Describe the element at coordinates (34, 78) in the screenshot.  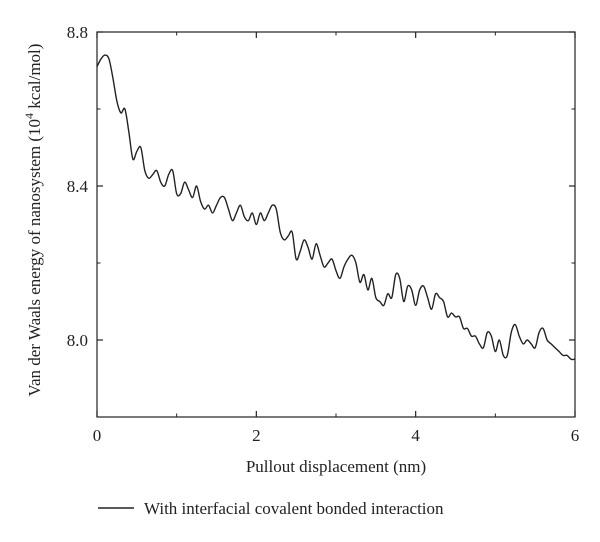
I see `y-axis-title-unit: kcal/mol)` at that location.